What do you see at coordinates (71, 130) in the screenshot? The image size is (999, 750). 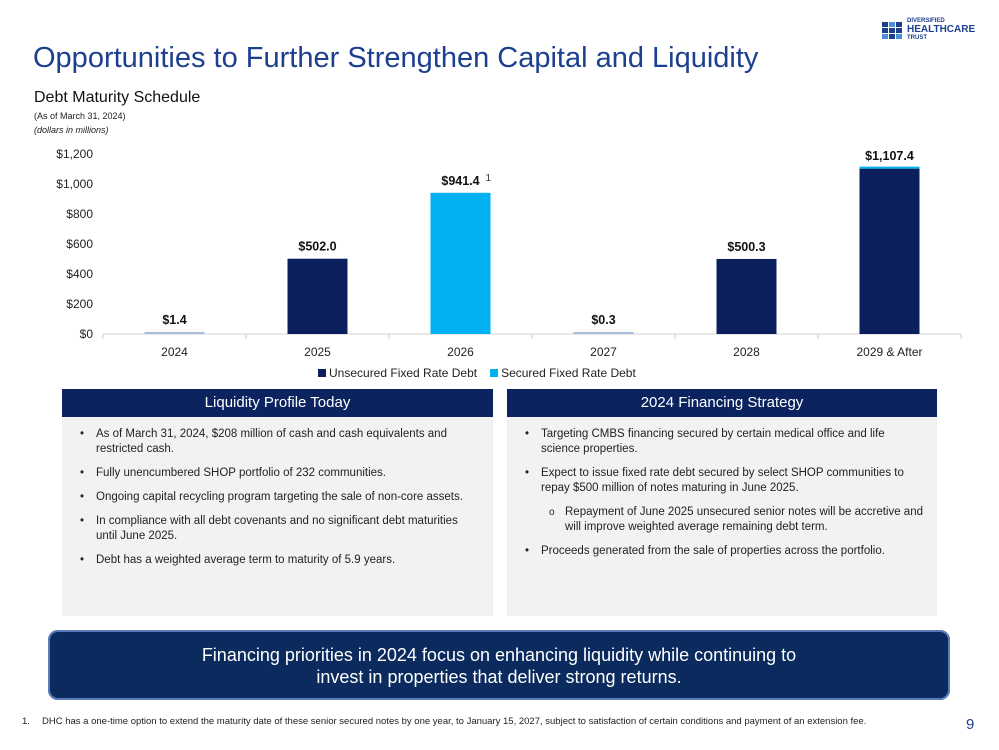 I see `units-note: (dollars in millions)` at bounding box center [71, 130].